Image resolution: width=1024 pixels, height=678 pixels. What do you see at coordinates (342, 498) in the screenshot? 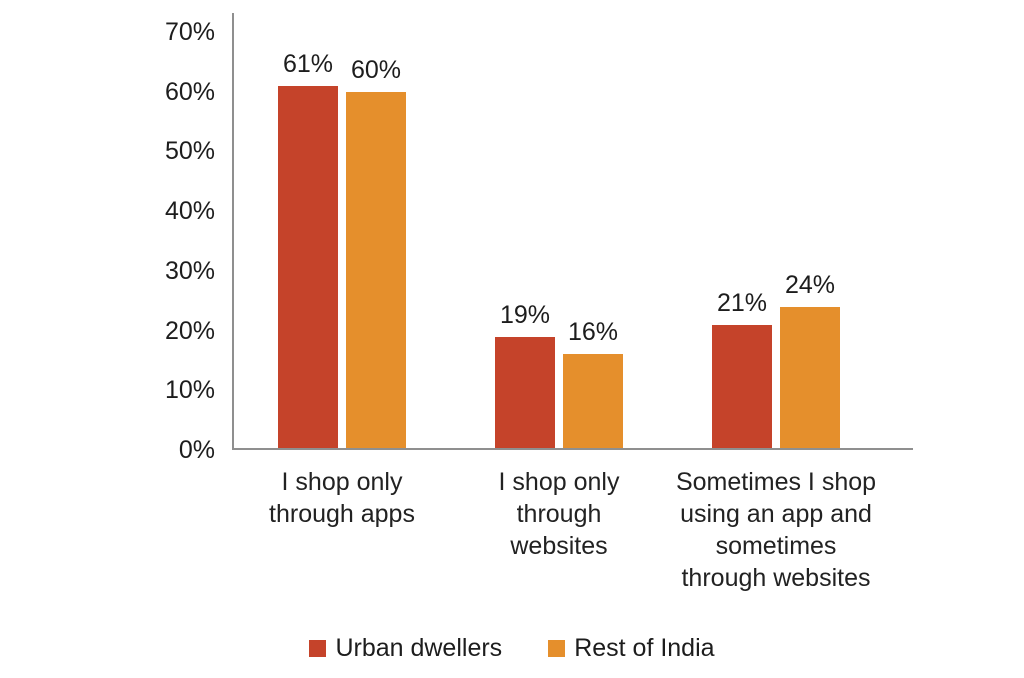
I see `category-label: I shop only through apps` at bounding box center [342, 498].